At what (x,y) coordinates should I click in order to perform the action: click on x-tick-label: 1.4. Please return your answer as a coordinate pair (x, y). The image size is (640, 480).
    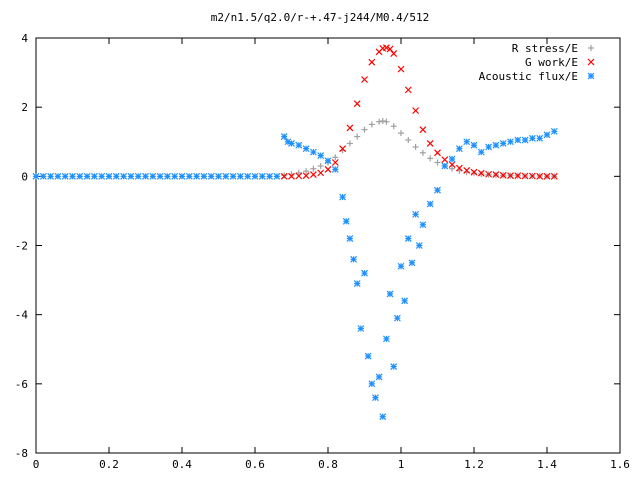
    Looking at the image, I should click on (547, 464).